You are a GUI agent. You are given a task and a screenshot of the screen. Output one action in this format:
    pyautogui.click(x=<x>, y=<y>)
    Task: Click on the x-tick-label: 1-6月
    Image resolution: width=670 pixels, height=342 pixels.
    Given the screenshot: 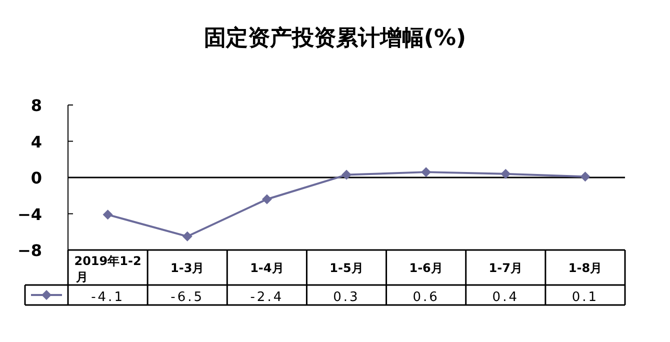 What is the action you would take?
    pyautogui.click(x=426, y=268)
    